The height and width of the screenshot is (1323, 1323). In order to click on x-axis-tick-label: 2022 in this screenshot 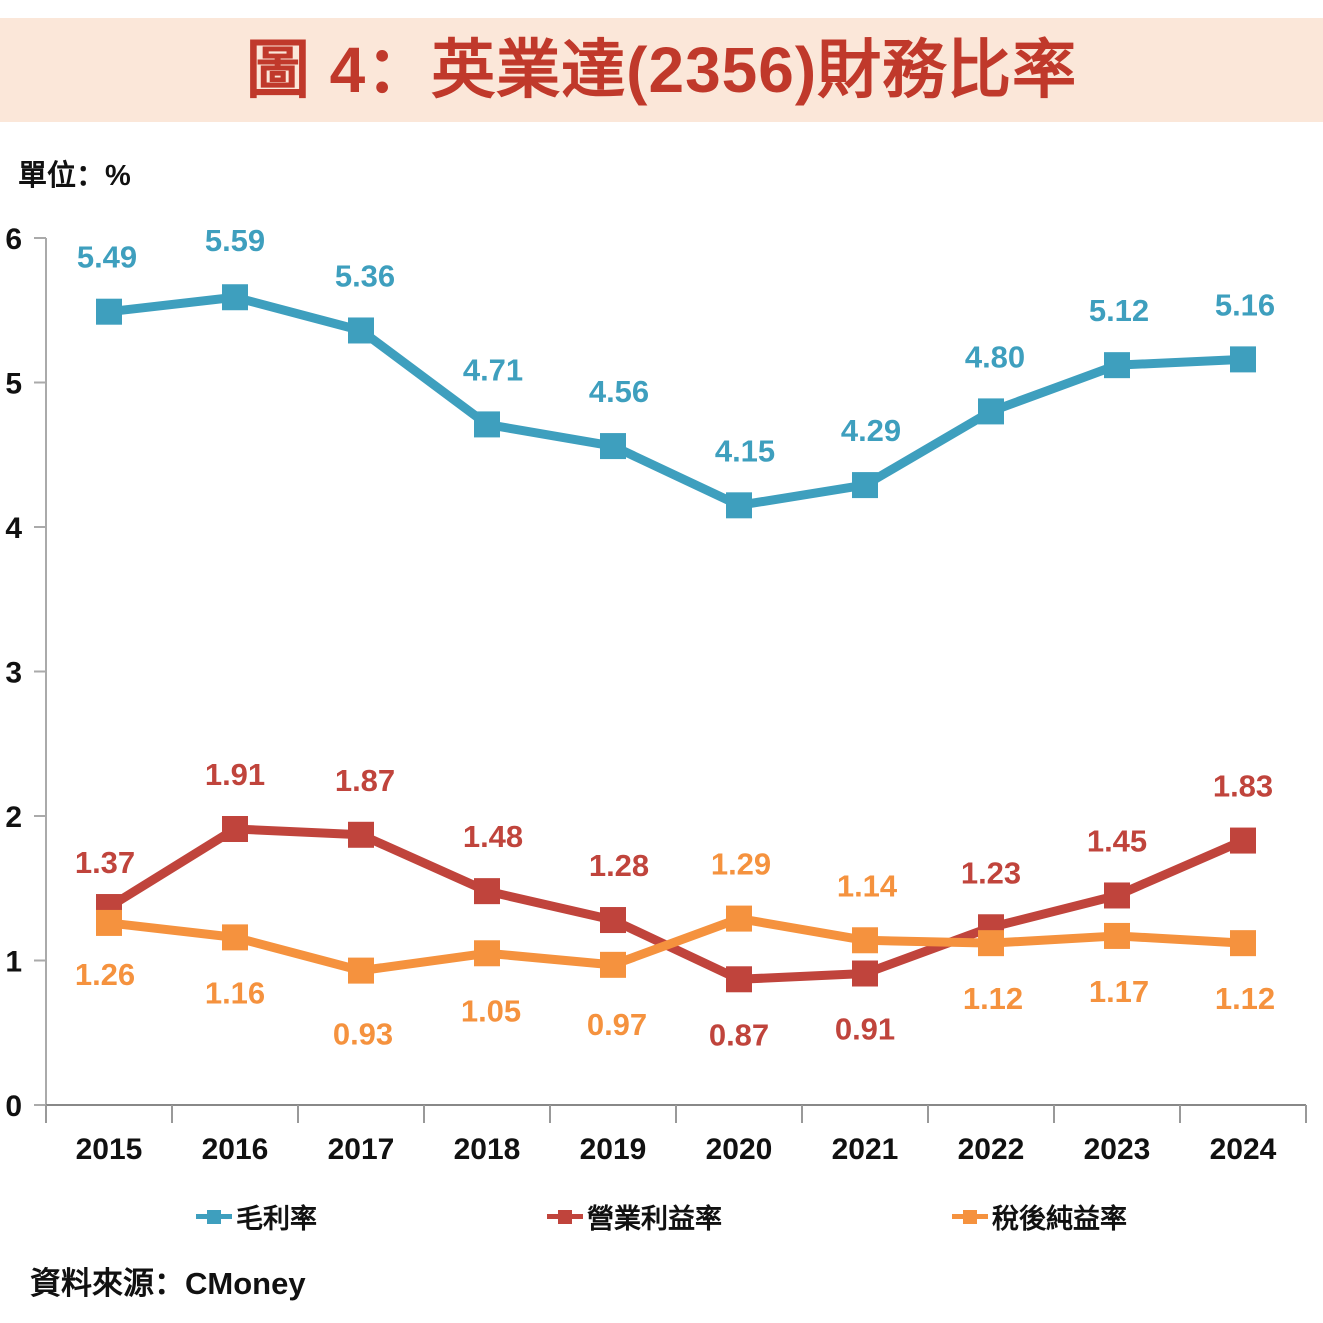, I will do `click(991, 1149)`.